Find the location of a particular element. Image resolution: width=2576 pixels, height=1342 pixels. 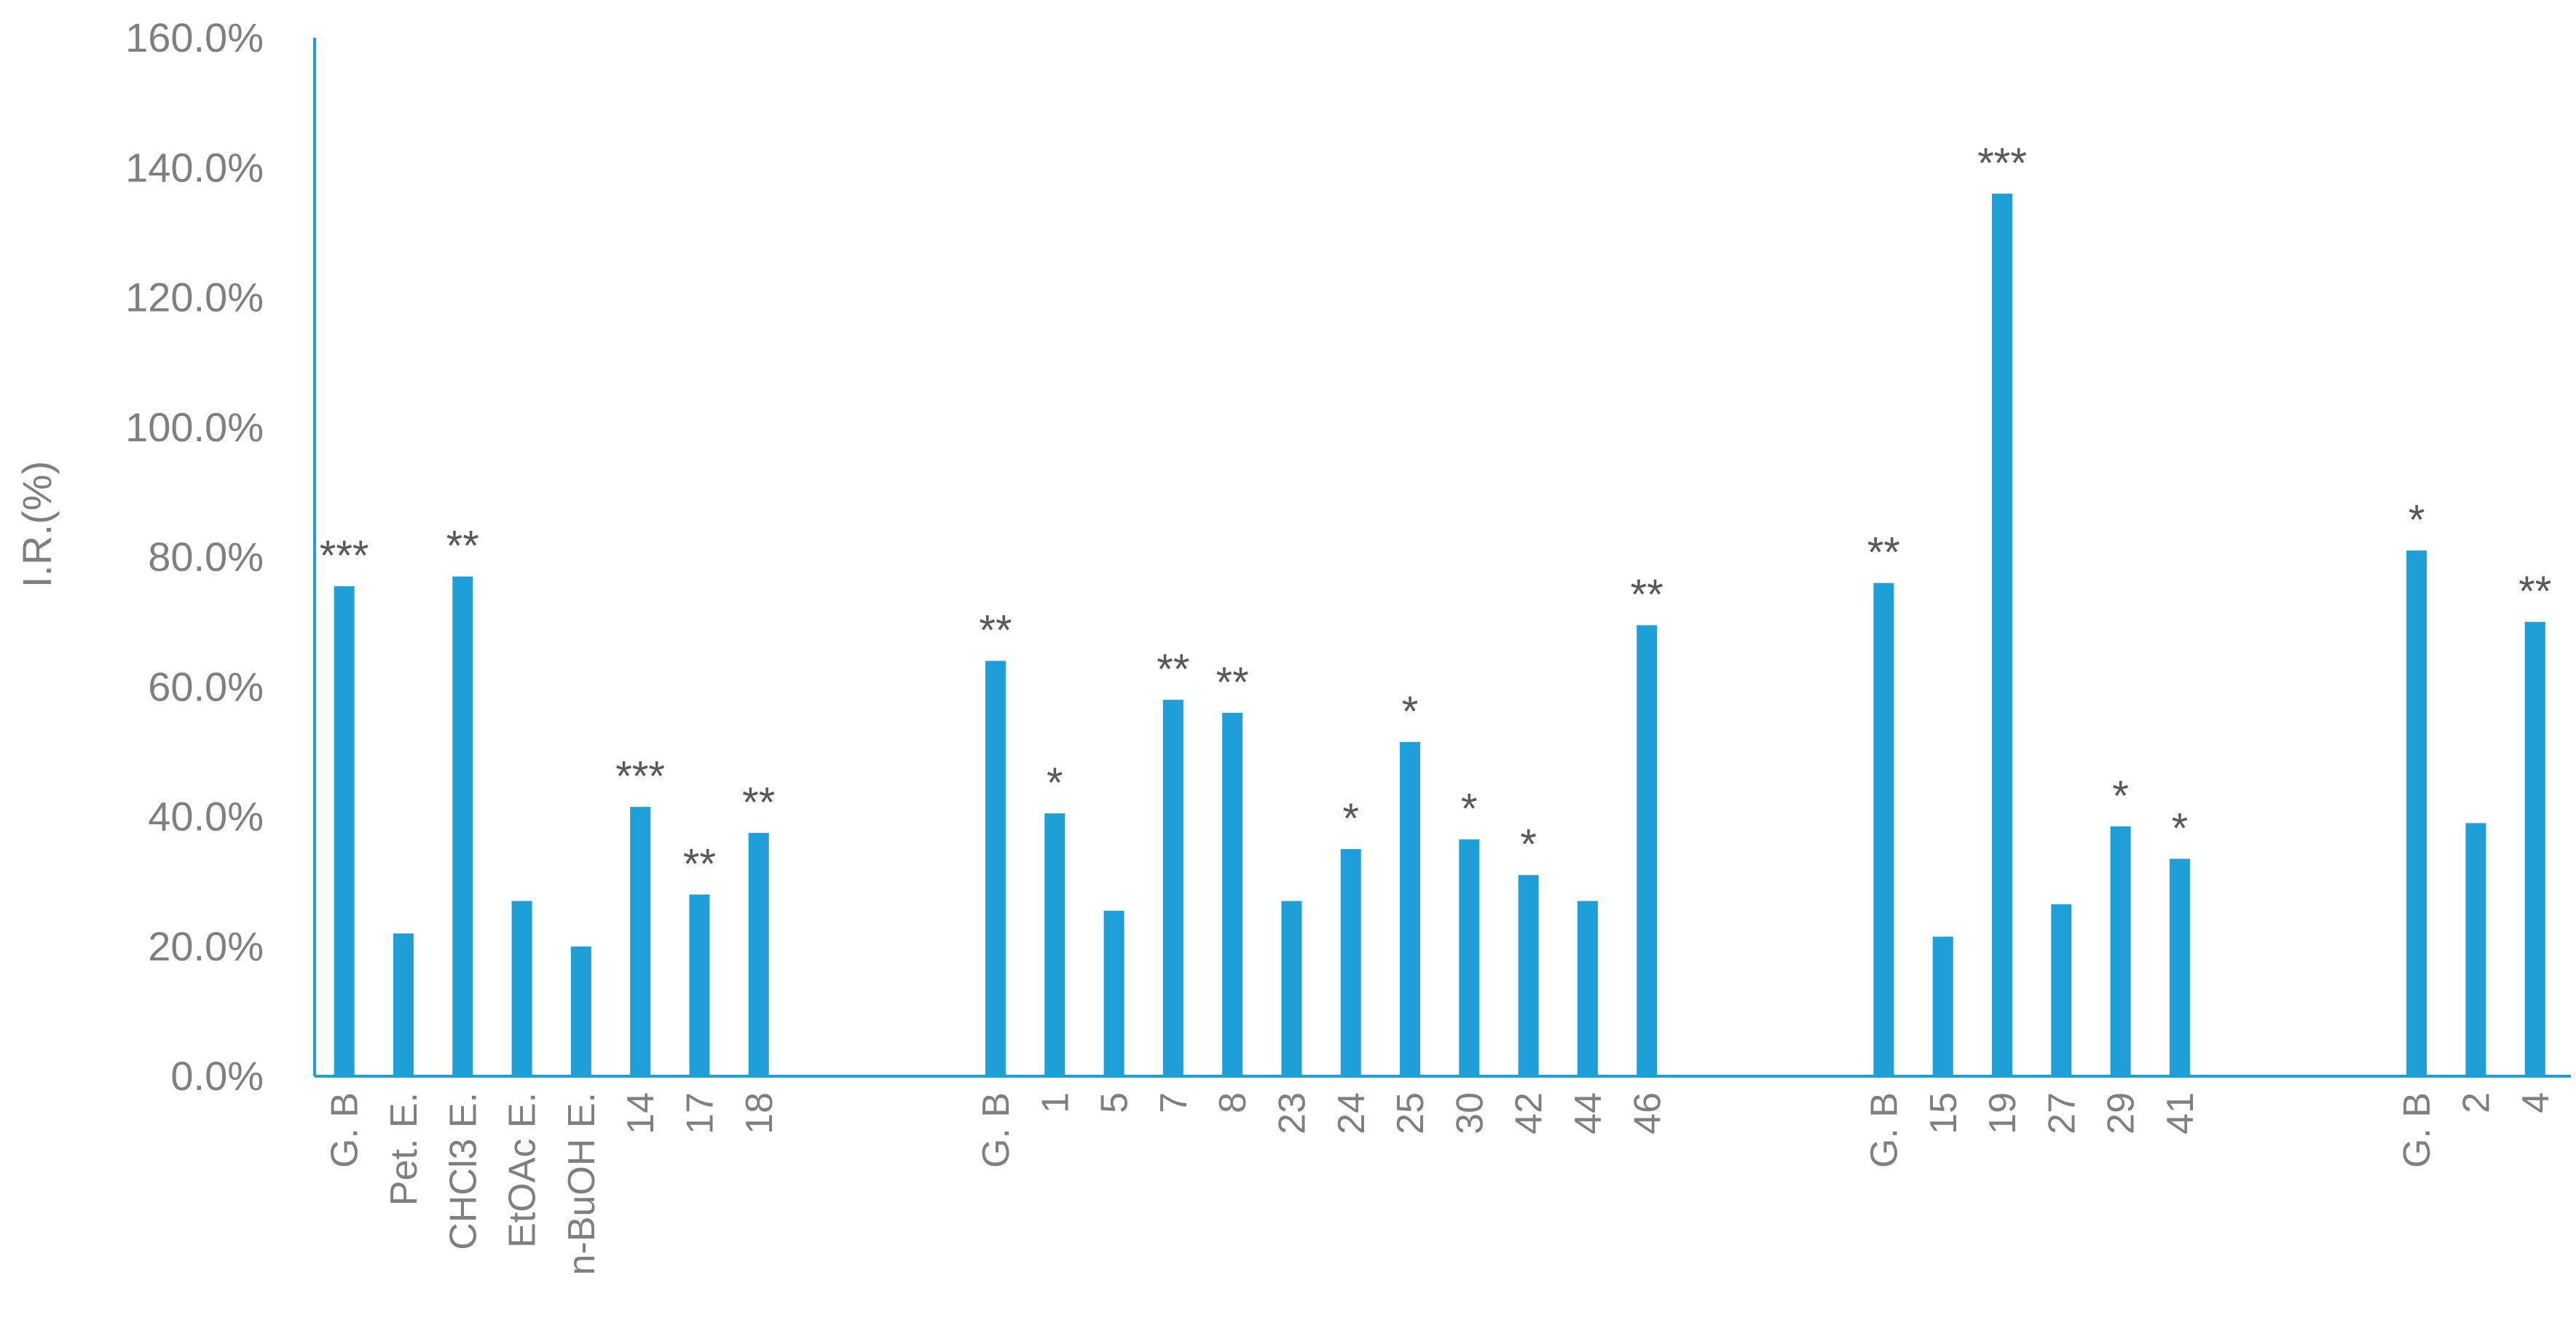

y-tick-label: 160.0% is located at coordinates (194, 37).